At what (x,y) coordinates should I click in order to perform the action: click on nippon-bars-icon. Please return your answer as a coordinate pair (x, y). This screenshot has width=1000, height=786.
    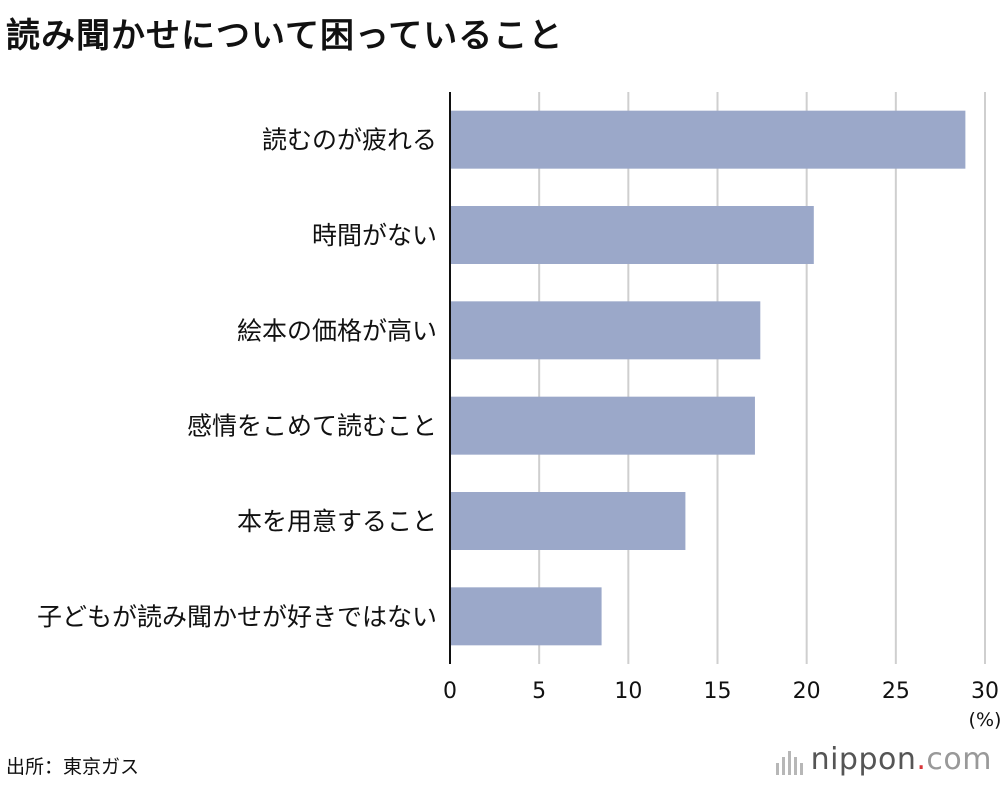
    Looking at the image, I should click on (789, 760).